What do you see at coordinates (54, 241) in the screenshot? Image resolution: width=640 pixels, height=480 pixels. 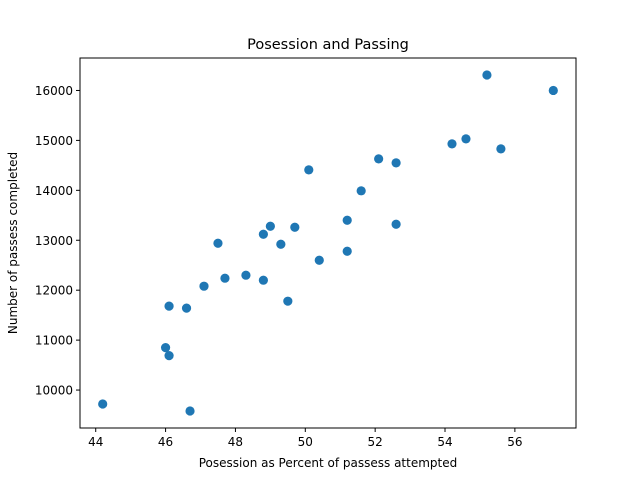 I see `y-tick-label: 13000` at bounding box center [54, 241].